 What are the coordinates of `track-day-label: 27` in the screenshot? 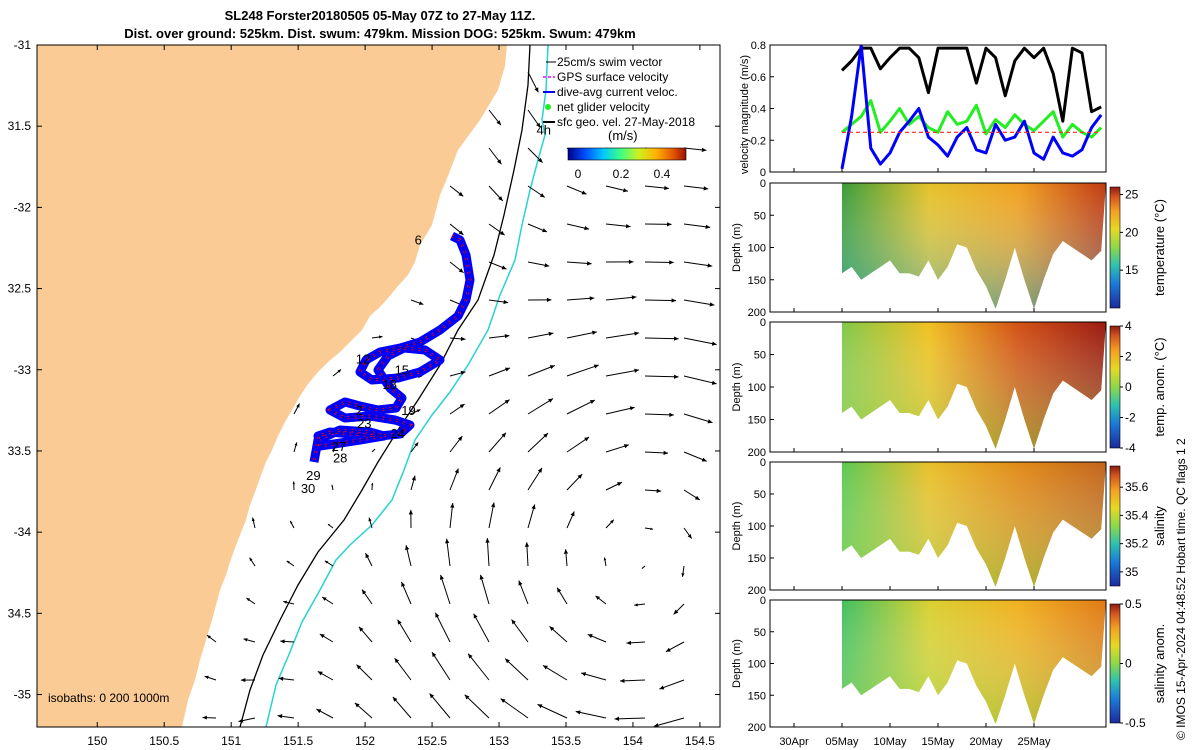 It's located at (339, 446).